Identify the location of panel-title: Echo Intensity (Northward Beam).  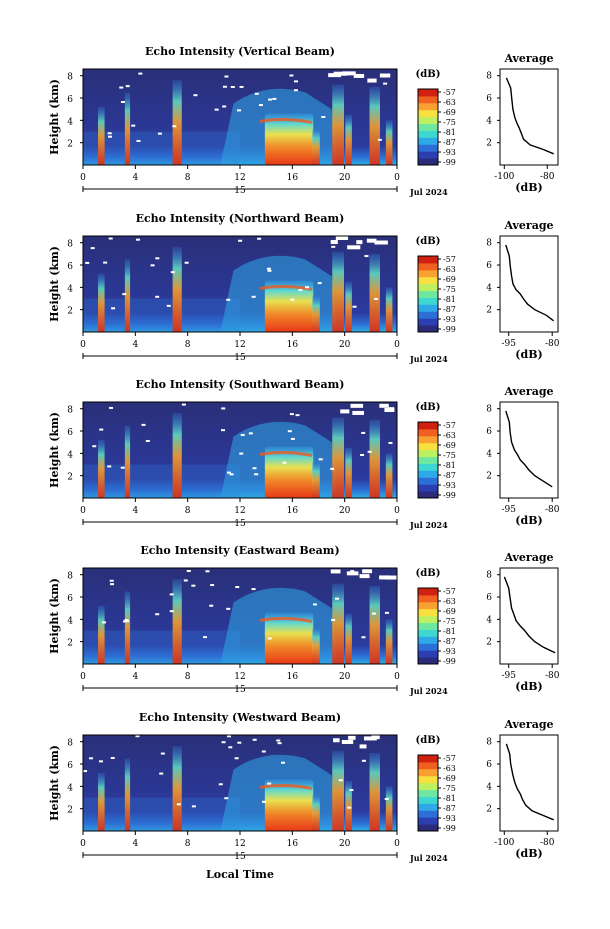
(240, 218).